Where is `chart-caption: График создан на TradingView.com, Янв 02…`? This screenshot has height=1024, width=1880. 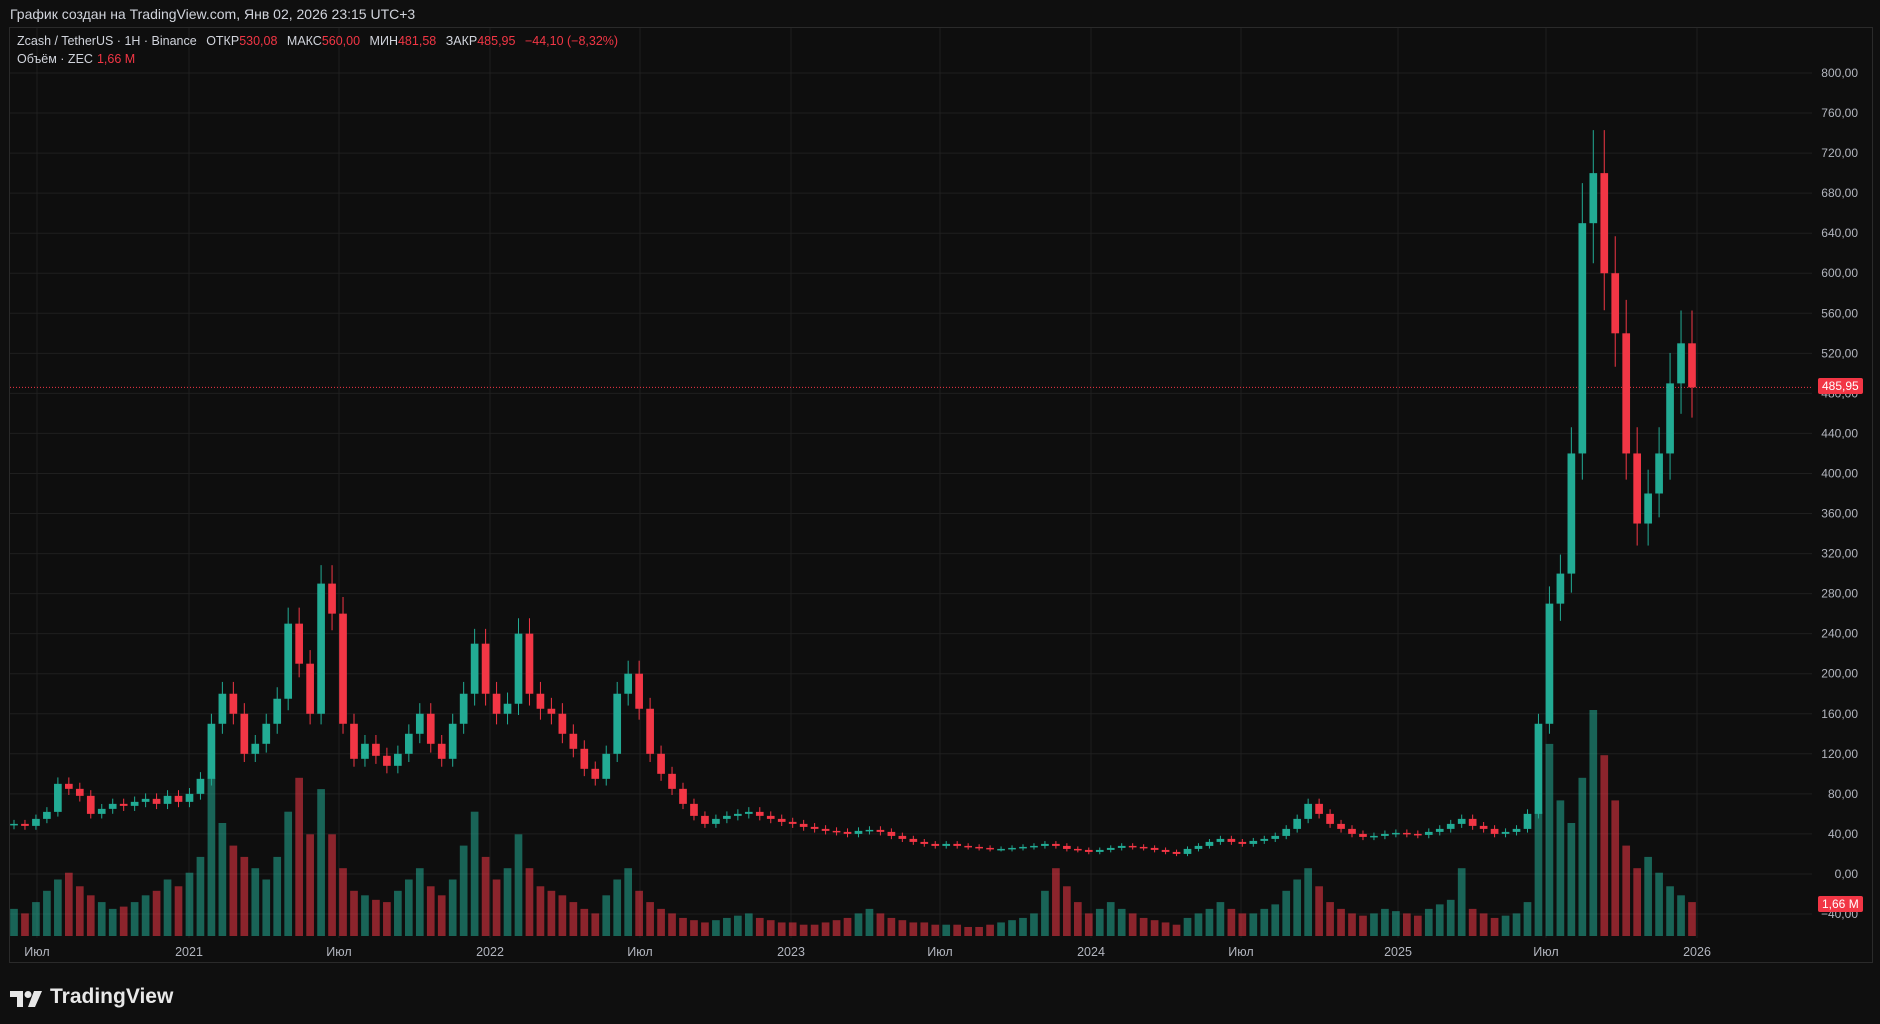
chart-caption: График создан на TradingView.com, Янв 02… is located at coordinates (213, 14).